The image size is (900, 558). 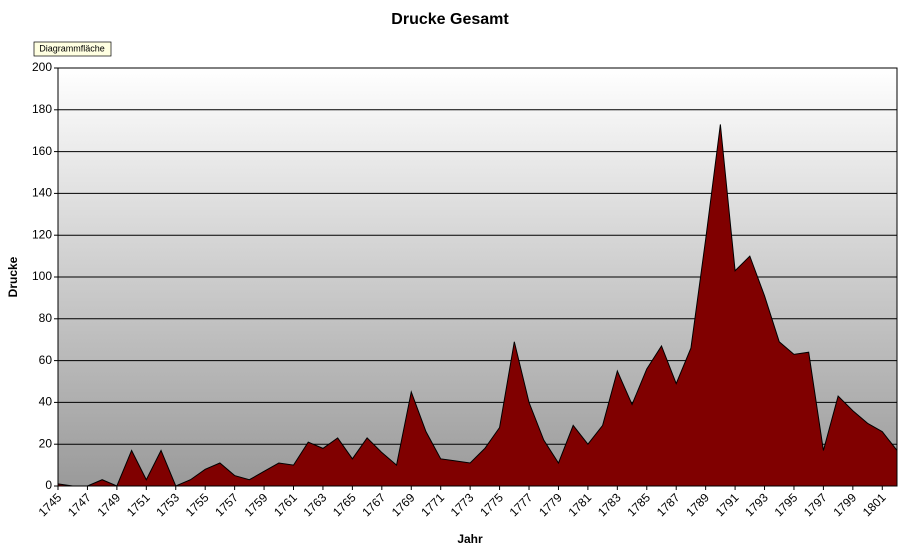 What do you see at coordinates (315, 504) in the screenshot?
I see `x-tick-label: 1763` at bounding box center [315, 504].